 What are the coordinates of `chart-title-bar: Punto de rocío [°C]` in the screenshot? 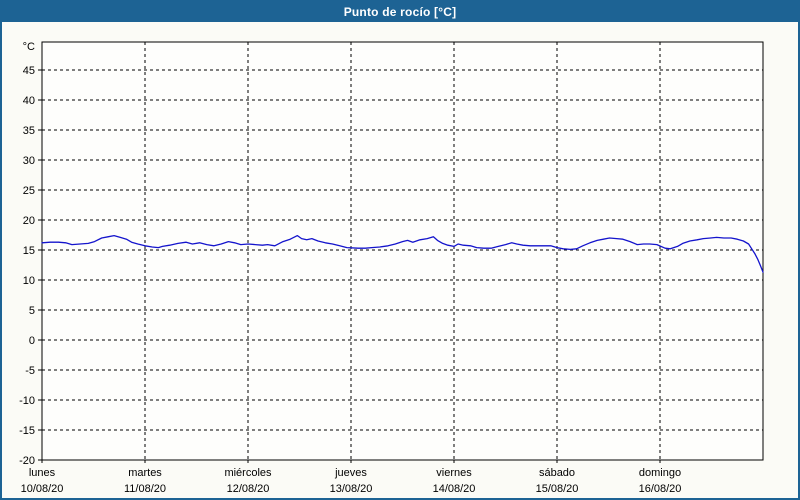 It's located at (400, 12).